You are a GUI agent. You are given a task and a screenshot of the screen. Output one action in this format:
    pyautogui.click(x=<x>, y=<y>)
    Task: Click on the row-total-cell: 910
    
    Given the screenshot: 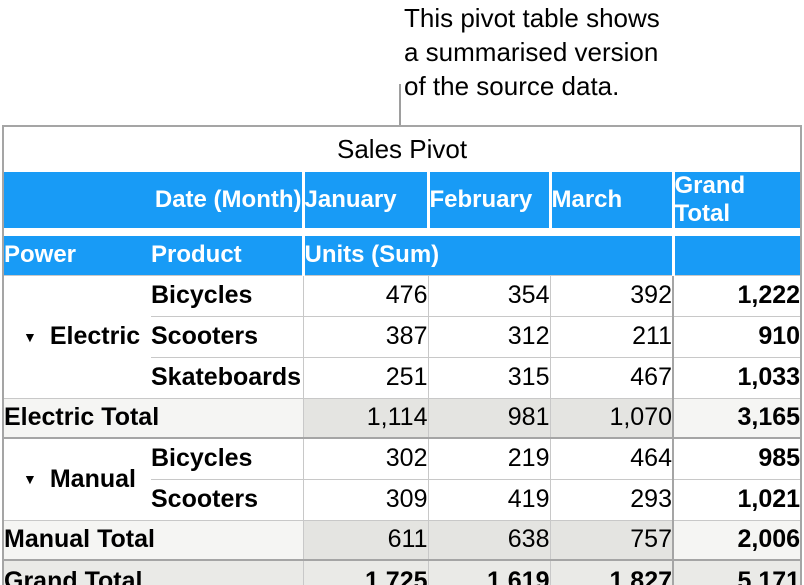 What is the action you would take?
    pyautogui.click(x=736, y=336)
    